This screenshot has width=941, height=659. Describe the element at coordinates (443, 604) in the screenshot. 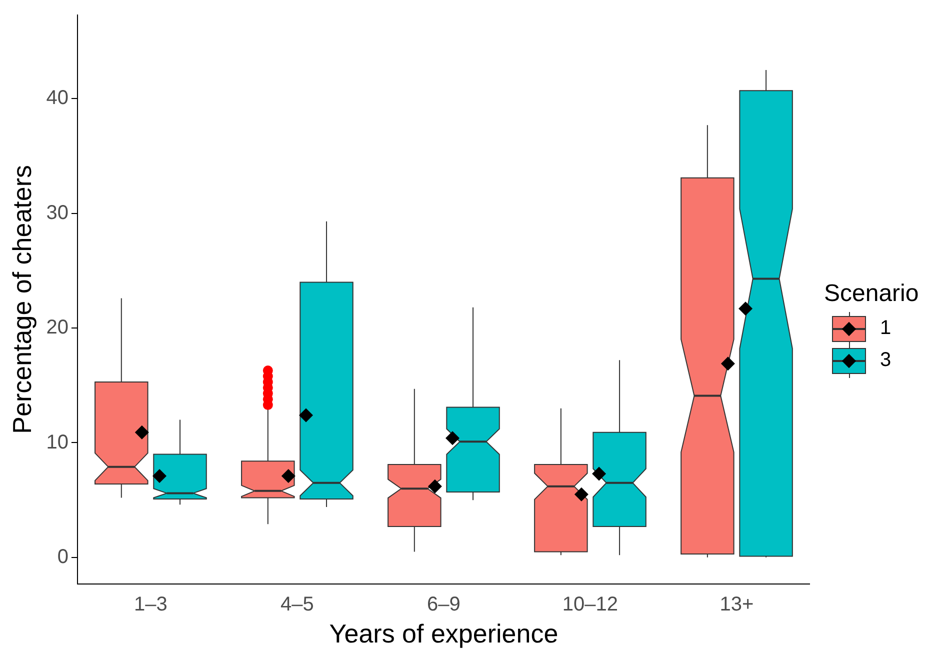

I see `x-tick-label: 6–9` at that location.